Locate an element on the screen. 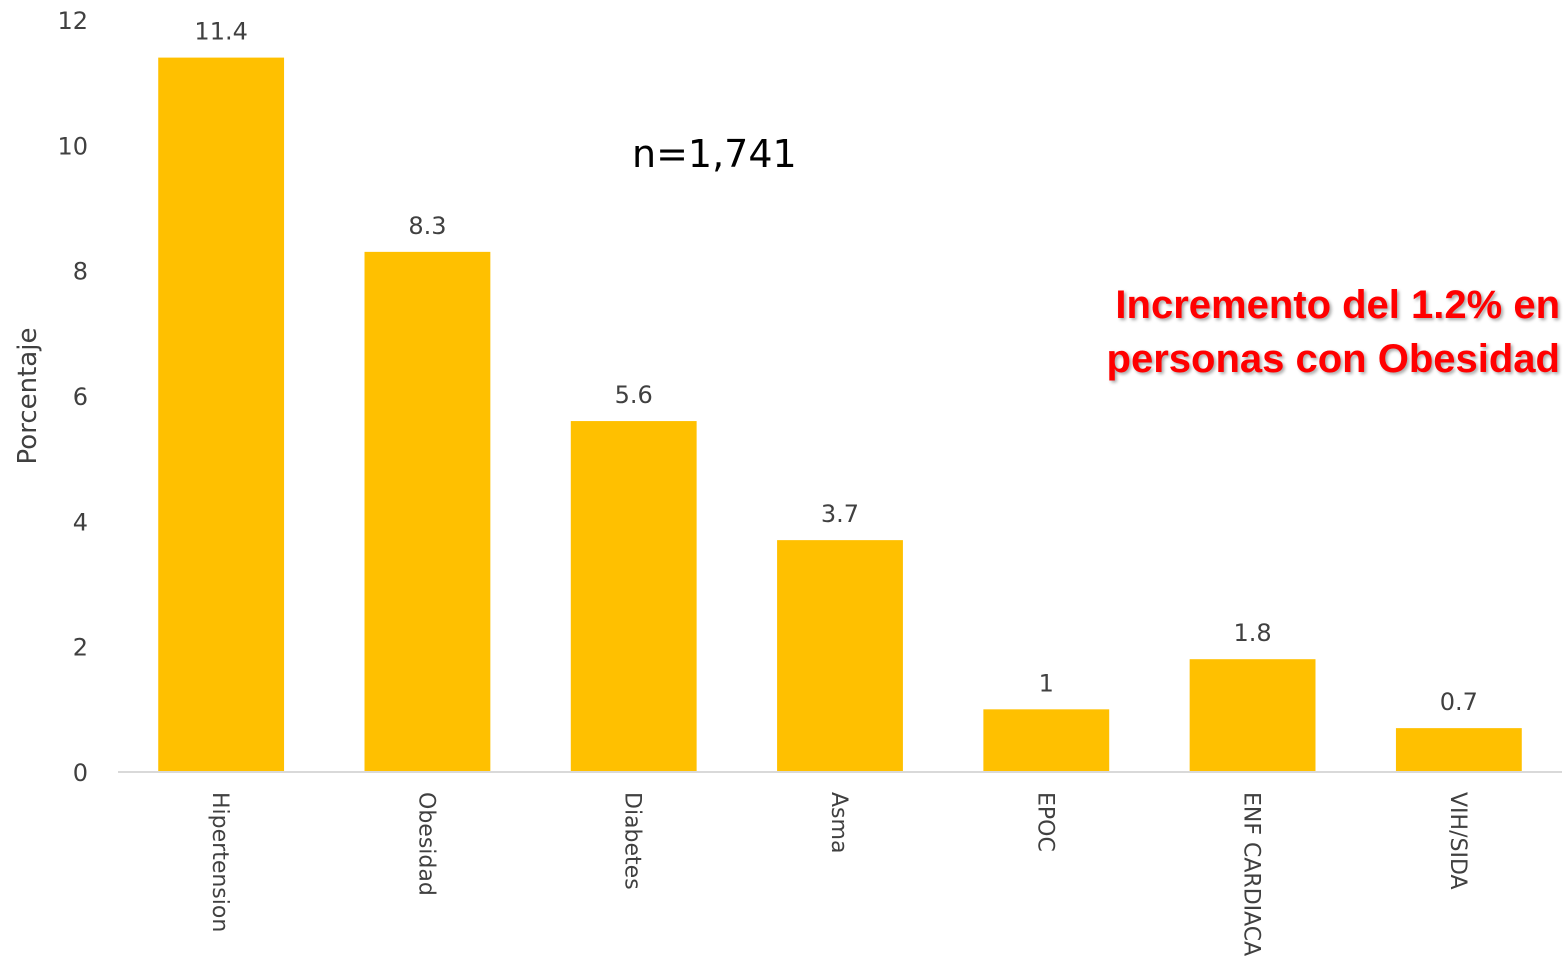 Image resolution: width=1564 pixels, height=959 pixels. data-label: 0.7 is located at coordinates (1459, 702).